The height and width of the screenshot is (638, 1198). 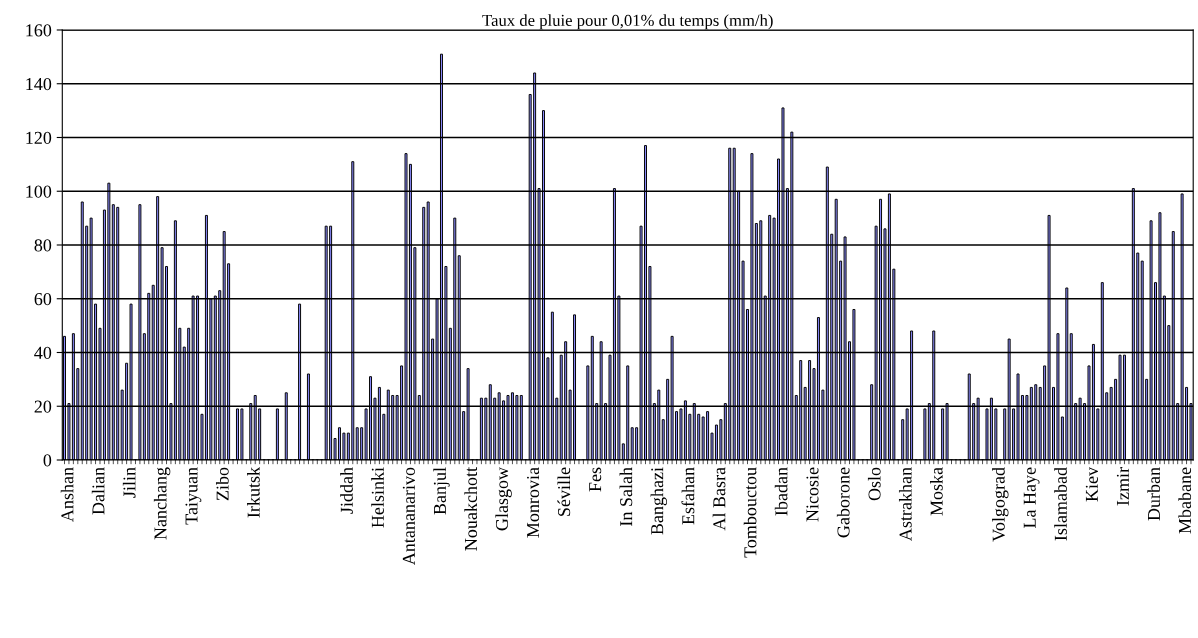 What do you see at coordinates (222, 484) in the screenshot?
I see `x-tick-label: Zibo` at bounding box center [222, 484].